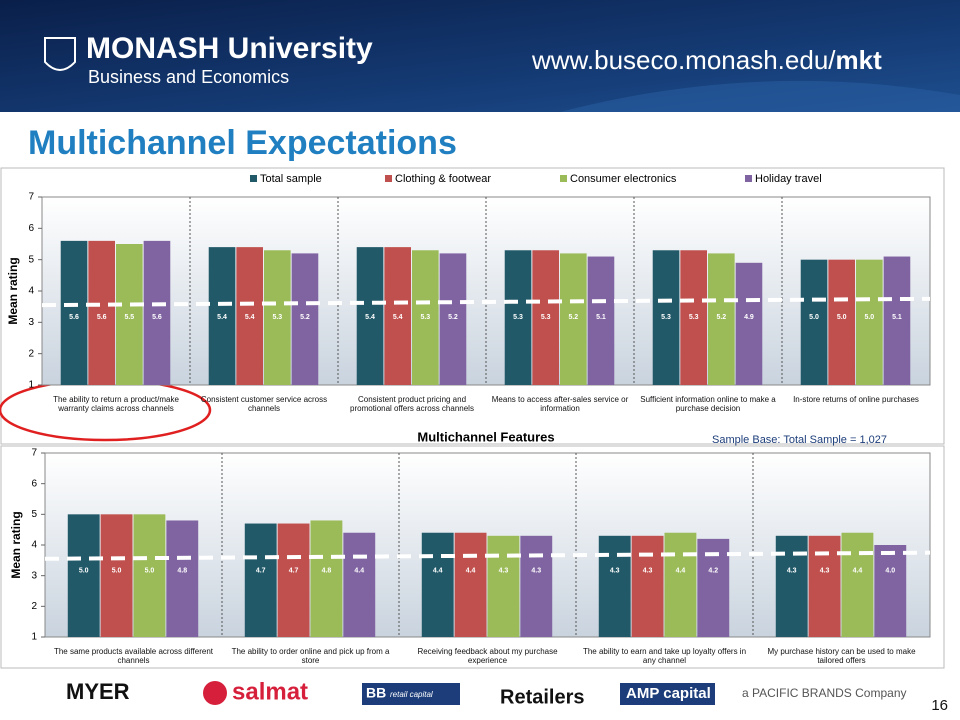 The image size is (960, 720). Describe the element at coordinates (98, 691) in the screenshot. I see `logo-myer: MYER` at that location.